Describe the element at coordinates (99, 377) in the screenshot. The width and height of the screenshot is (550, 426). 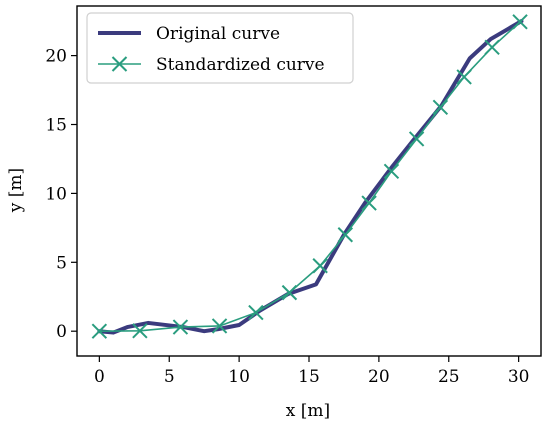
I see `x-tick-label: 0` at that location.